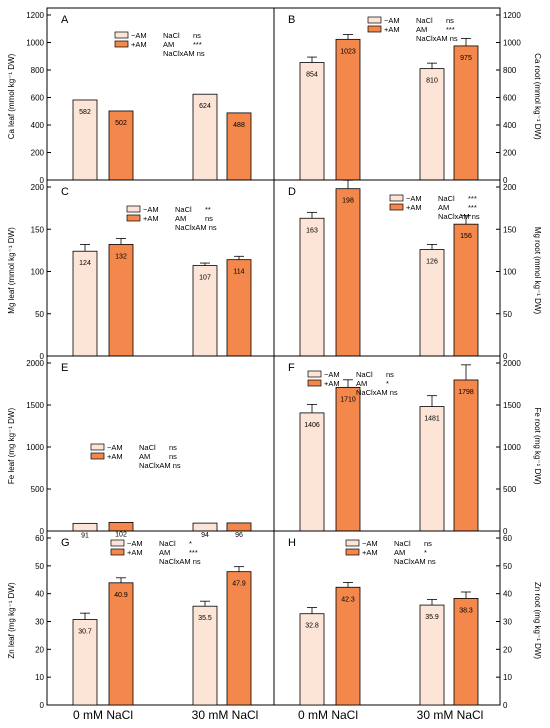 The image size is (550, 728). I want to click on y-tick-label: 1500, so click(512, 405).